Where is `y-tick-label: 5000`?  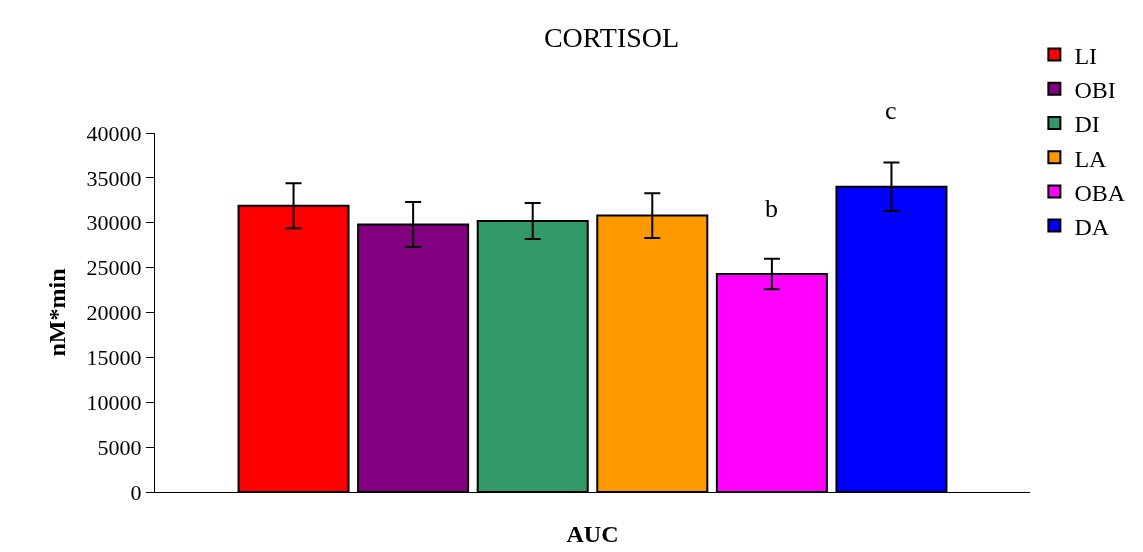 y-tick-label: 5000 is located at coordinates (119, 447).